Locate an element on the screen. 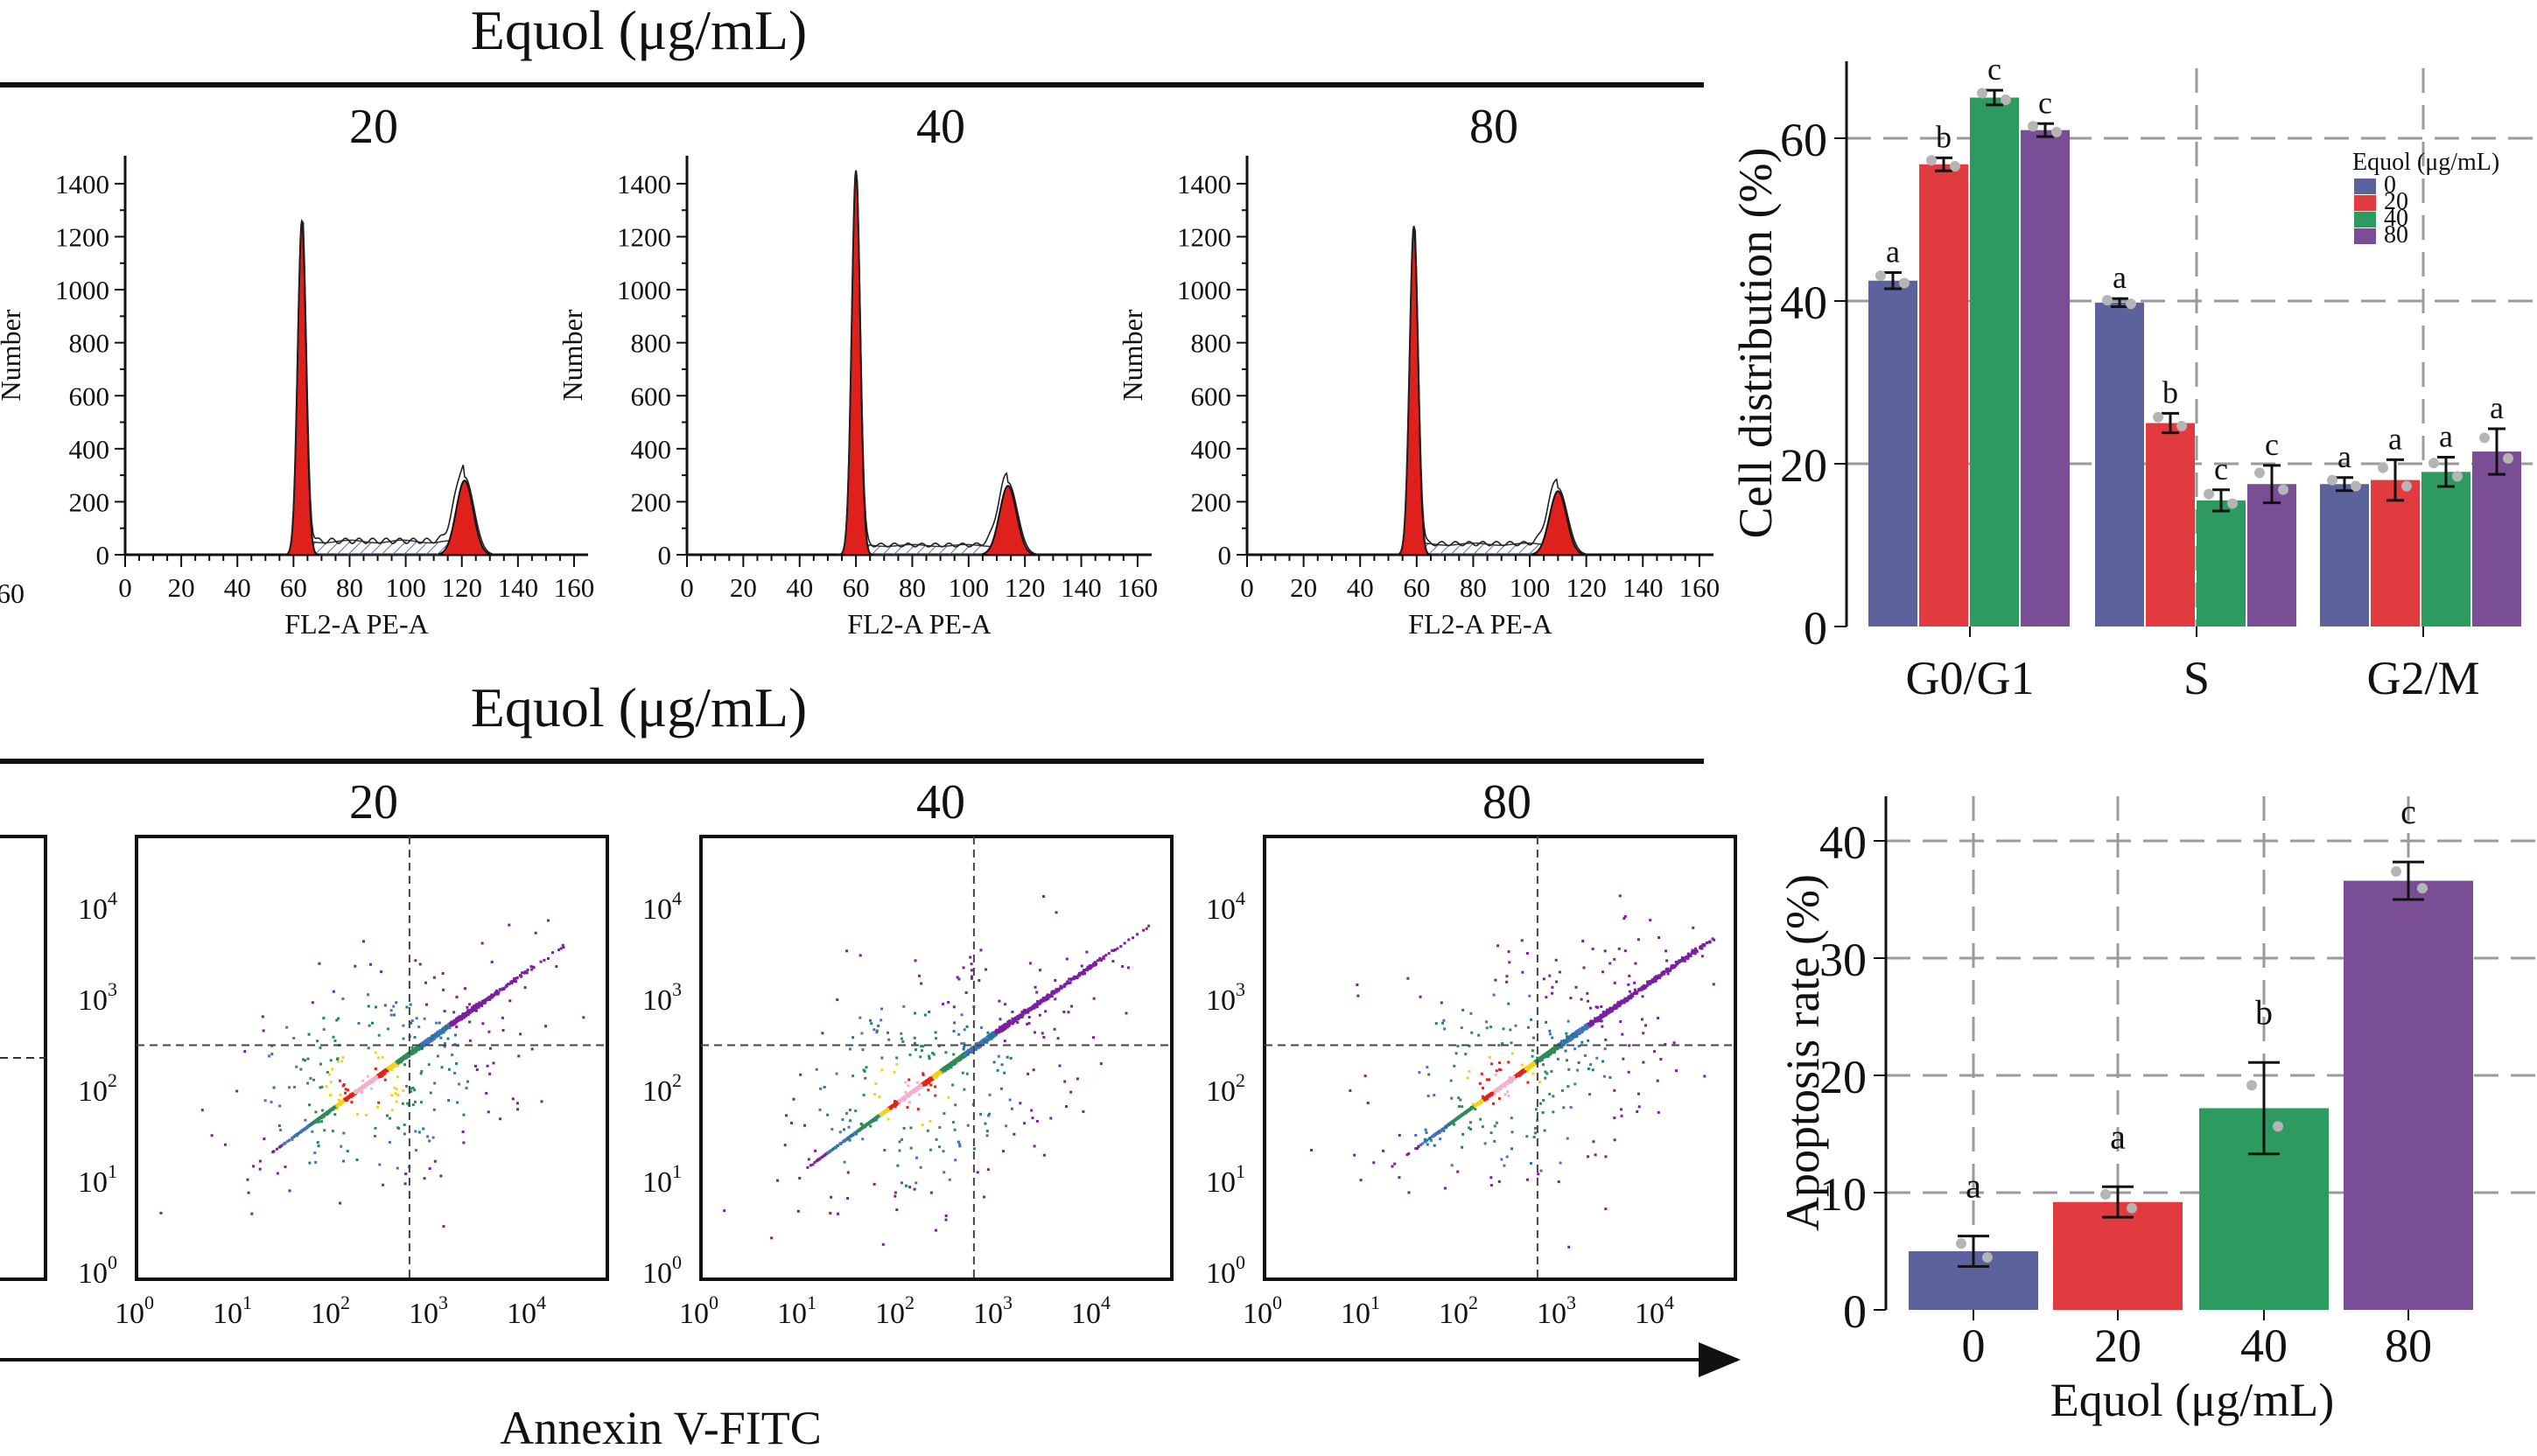  cropped-control-panel is located at coordinates (24, 1058).